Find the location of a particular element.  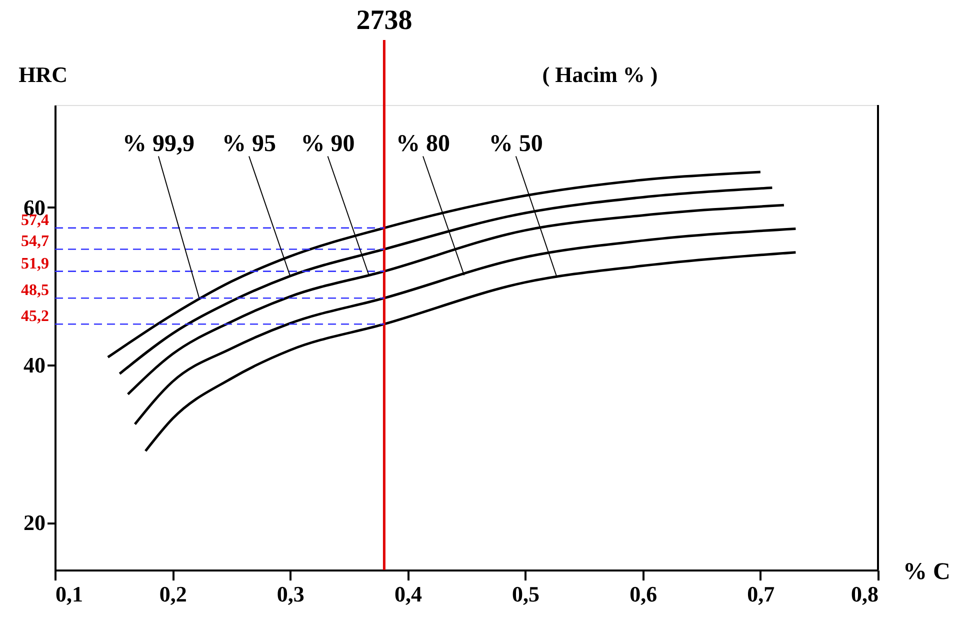

annotation: % 95 is located at coordinates (249, 144).